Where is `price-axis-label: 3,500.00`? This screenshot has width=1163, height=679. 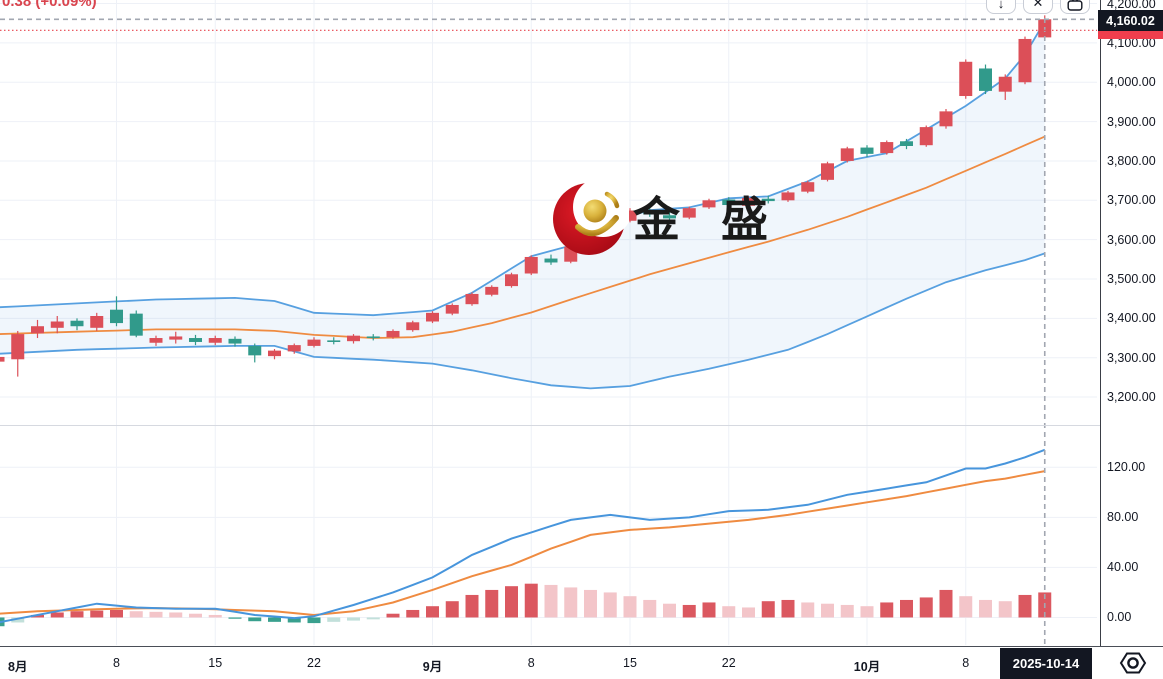
price-axis-label: 3,500.00 is located at coordinates (1131, 279).